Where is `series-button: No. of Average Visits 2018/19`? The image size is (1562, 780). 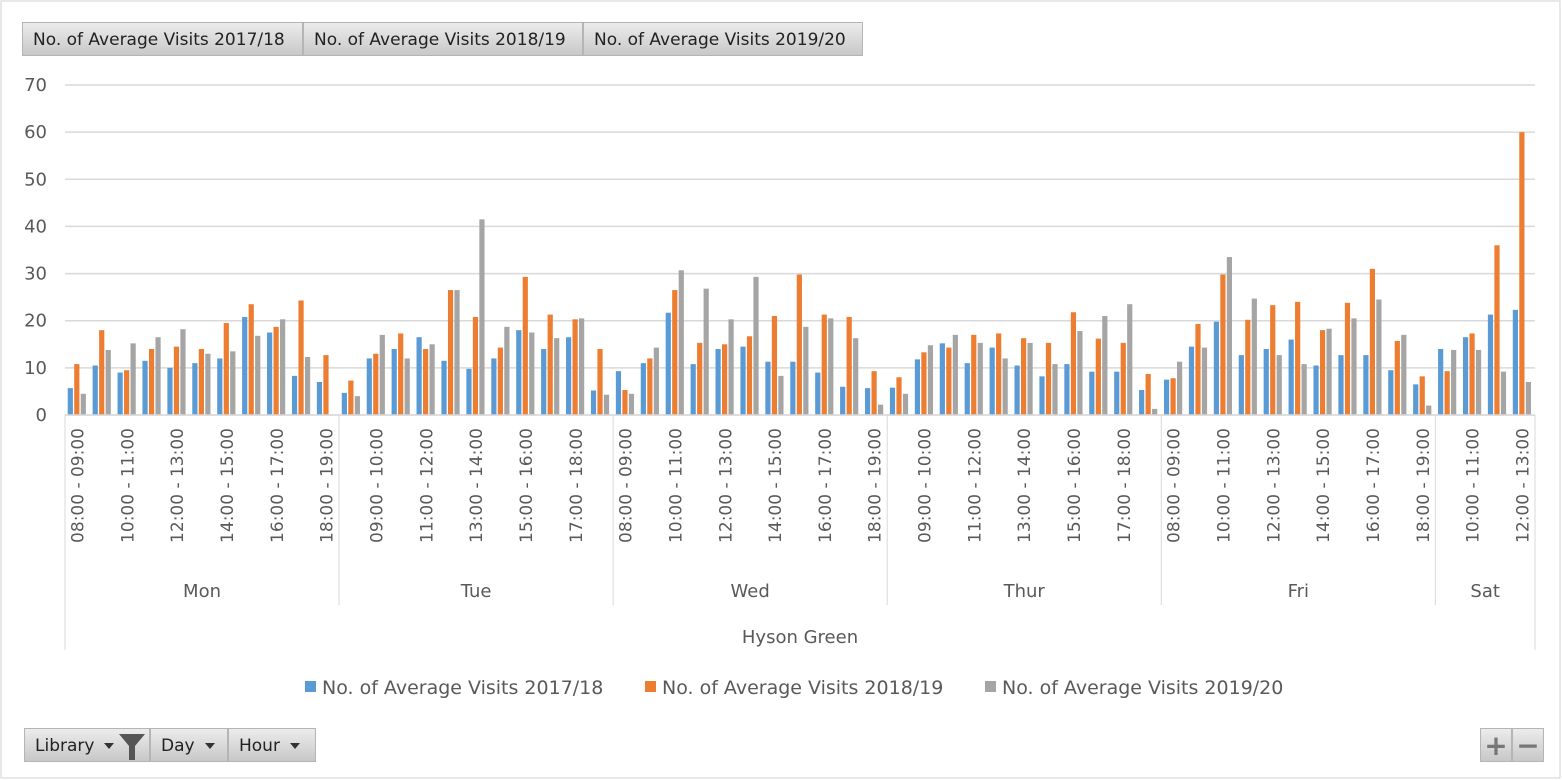 series-button: No. of Average Visits 2018/19 is located at coordinates (443, 39).